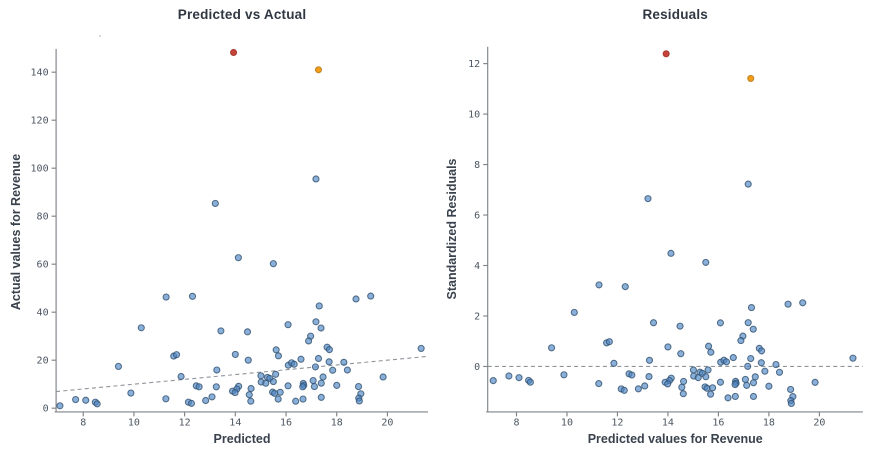 This screenshot has width=880, height=466. I want to click on y-tick-label: 80, so click(43, 217).